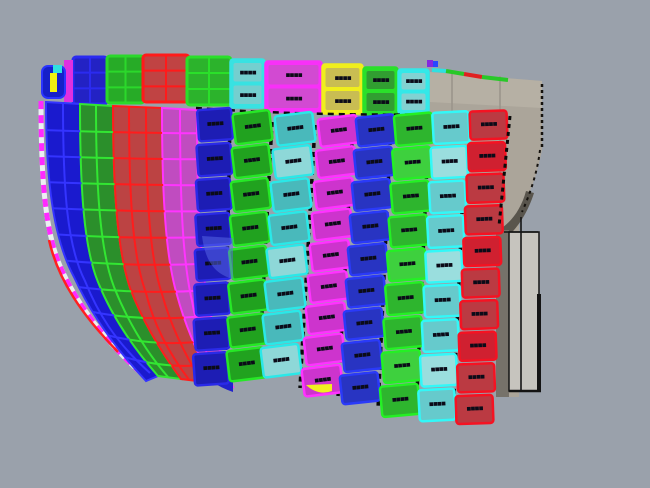 The image size is (650, 488). I want to click on deck-panel-green3: ▪▪▪▪ ▪▪▪▪, so click(380, 91).